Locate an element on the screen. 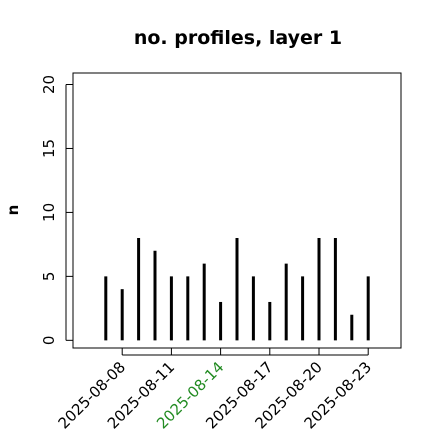 This screenshot has height=440, width=440. chart-title: no. profiles, layer 1 is located at coordinates (238, 38).